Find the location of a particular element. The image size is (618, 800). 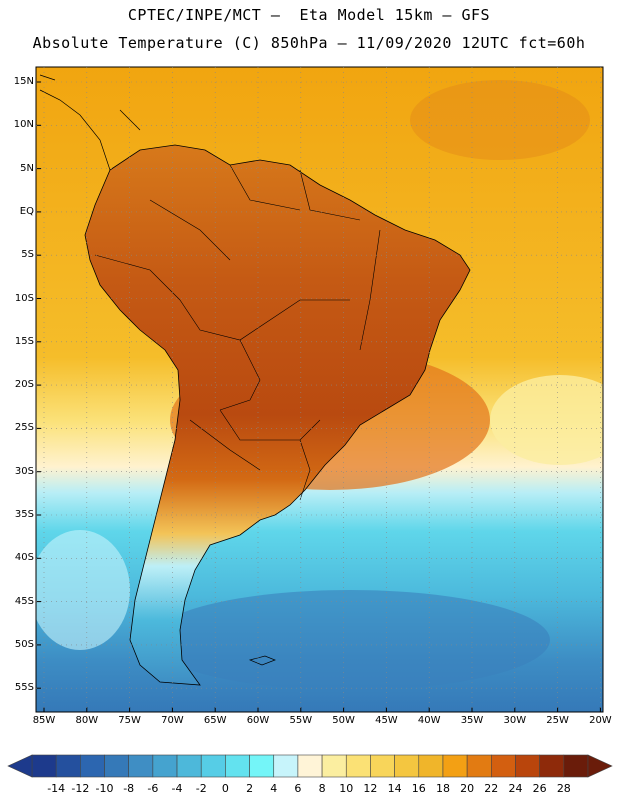

colorbar-label: -4 is located at coordinates (177, 788).